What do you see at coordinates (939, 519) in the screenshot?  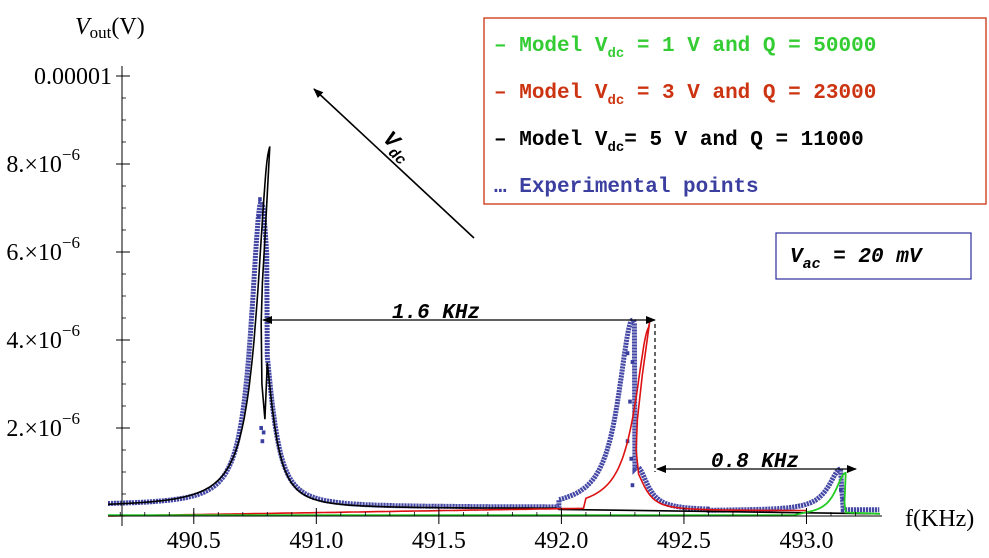 I see `x-axis-label: f(KHz)` at bounding box center [939, 519].